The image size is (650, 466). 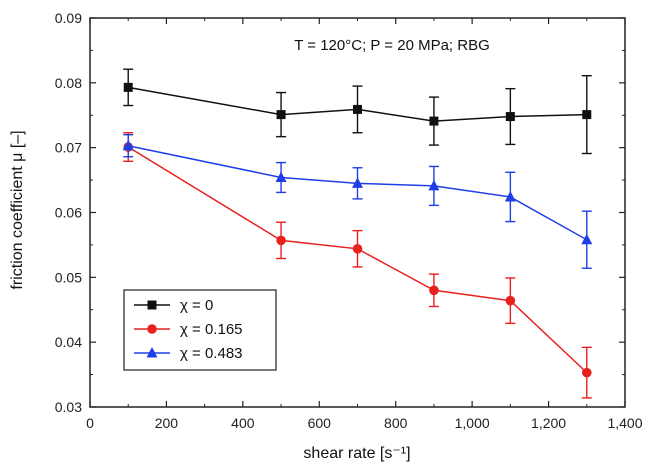 What do you see at coordinates (68, 83) in the screenshot?
I see `y-tick-label: 0.08` at bounding box center [68, 83].